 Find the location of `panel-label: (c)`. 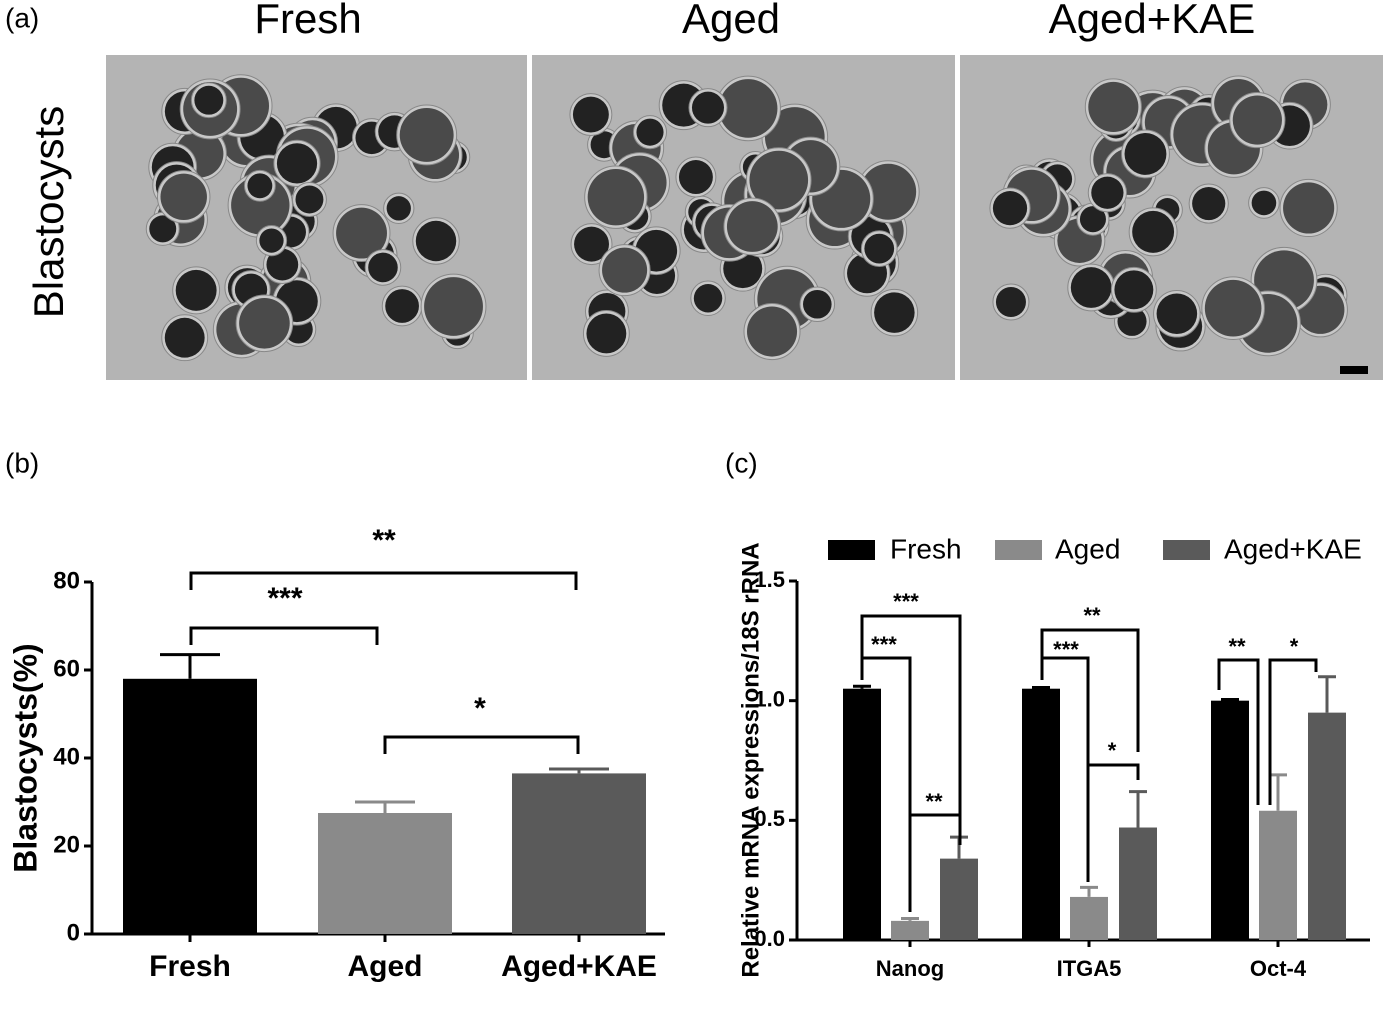

panel-label: (c) is located at coordinates (741, 462).